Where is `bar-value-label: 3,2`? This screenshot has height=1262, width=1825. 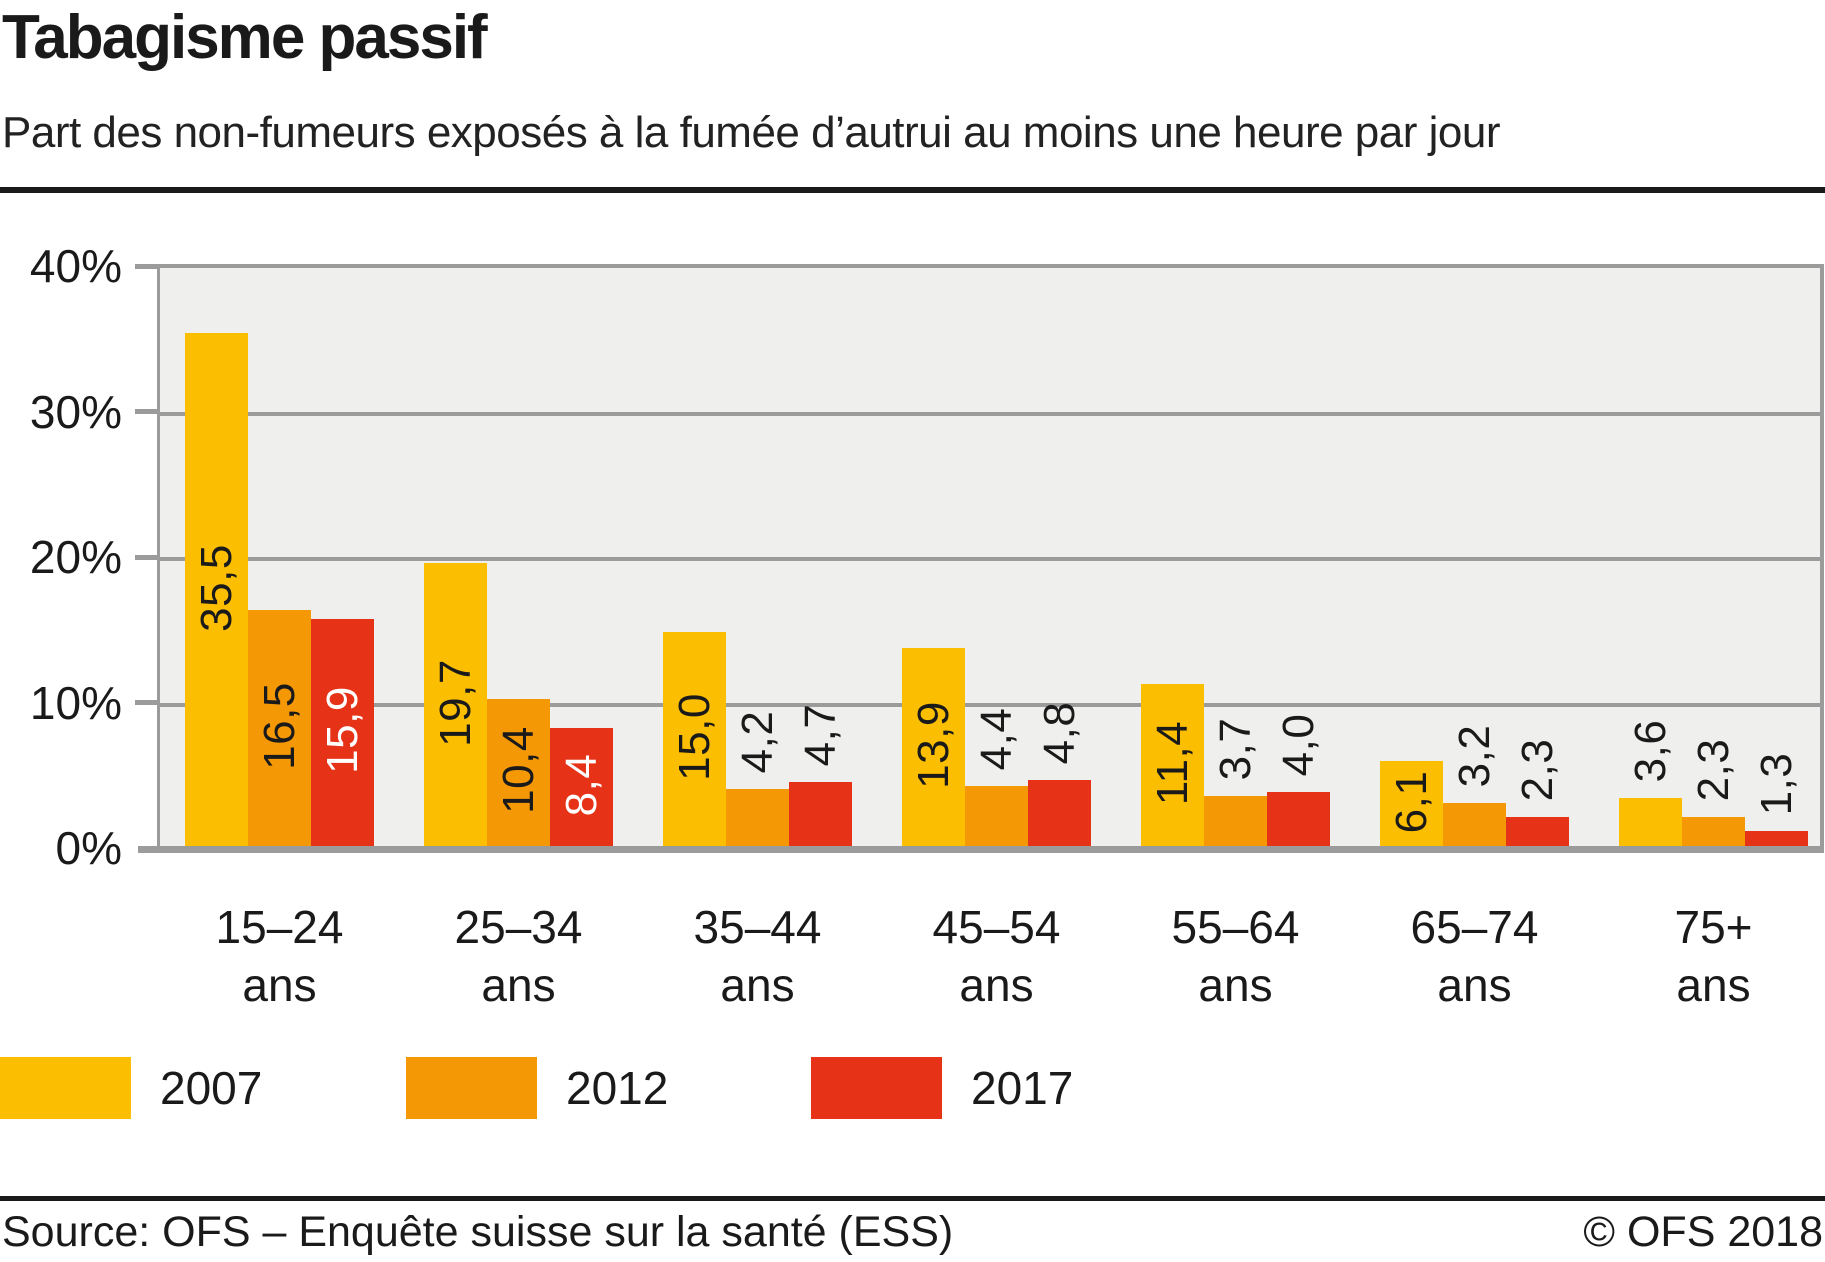 bar-value-label: 3,2 is located at coordinates (1474, 756).